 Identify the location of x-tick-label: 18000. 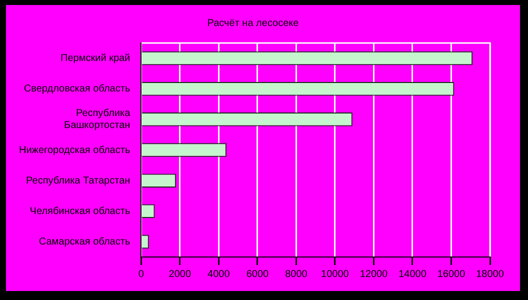
(490, 274).